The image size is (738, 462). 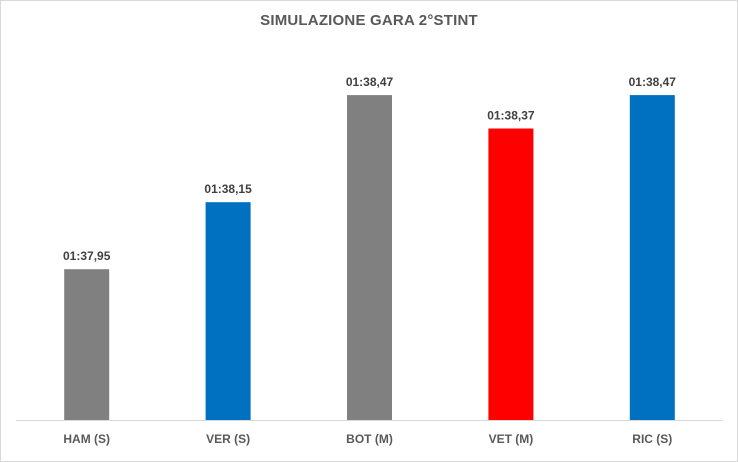 I want to click on data-label-1: 01:38,15, so click(x=228, y=189).